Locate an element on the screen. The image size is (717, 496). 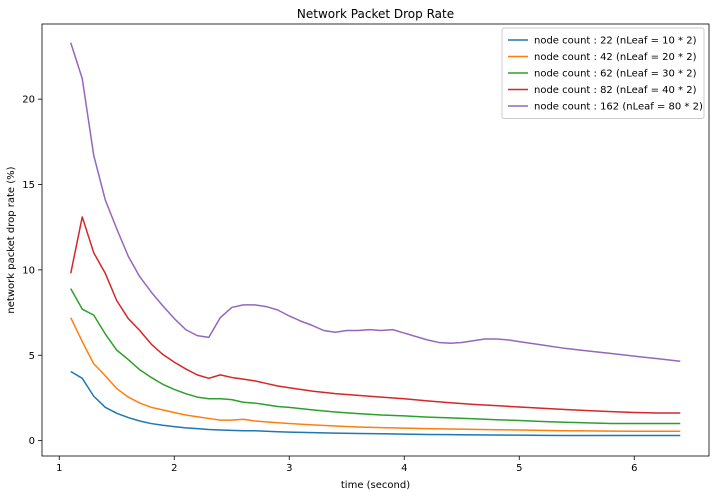
y-axis-label: network packet drop rate (%) is located at coordinates (11, 239).